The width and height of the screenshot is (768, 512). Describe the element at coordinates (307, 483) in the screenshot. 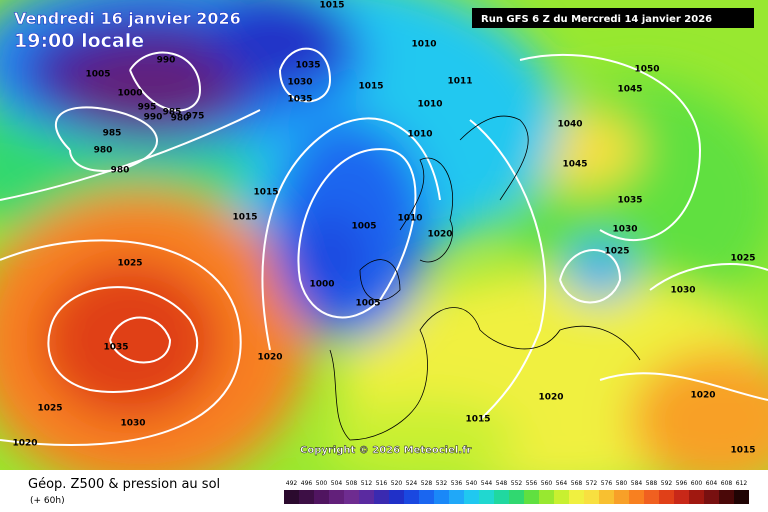

I see `scale-label: 496` at that location.